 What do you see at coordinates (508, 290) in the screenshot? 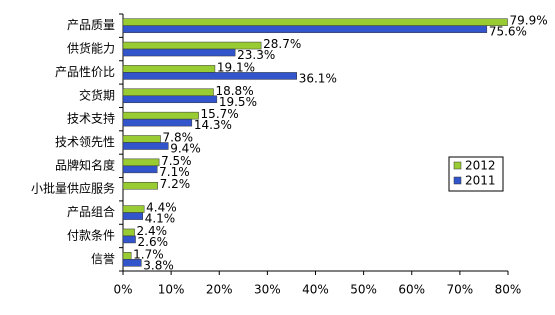
I see `x-tick-label: 80%` at bounding box center [508, 290].